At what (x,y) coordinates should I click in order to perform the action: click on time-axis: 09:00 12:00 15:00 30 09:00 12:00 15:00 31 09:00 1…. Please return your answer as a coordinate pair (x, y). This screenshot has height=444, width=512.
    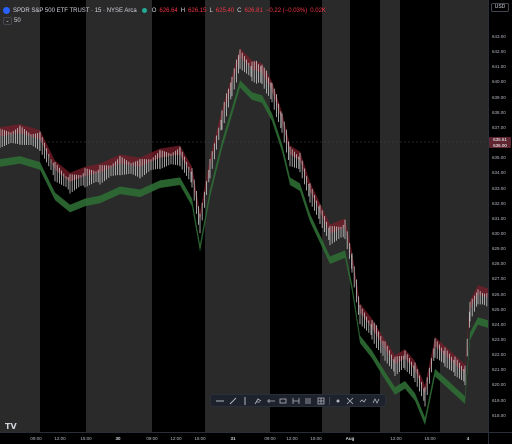
    Looking at the image, I should click on (244, 438).